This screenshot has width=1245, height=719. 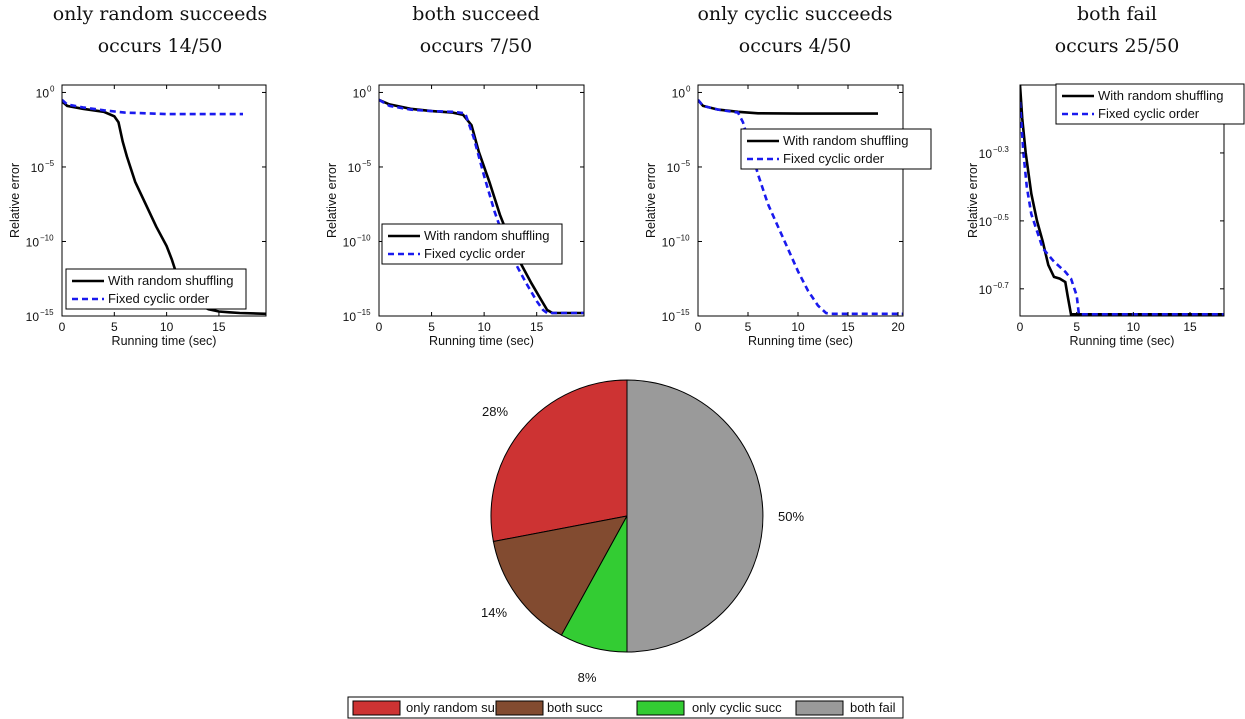 I want to click on pie-slice-both-fail, so click(x=695, y=516).